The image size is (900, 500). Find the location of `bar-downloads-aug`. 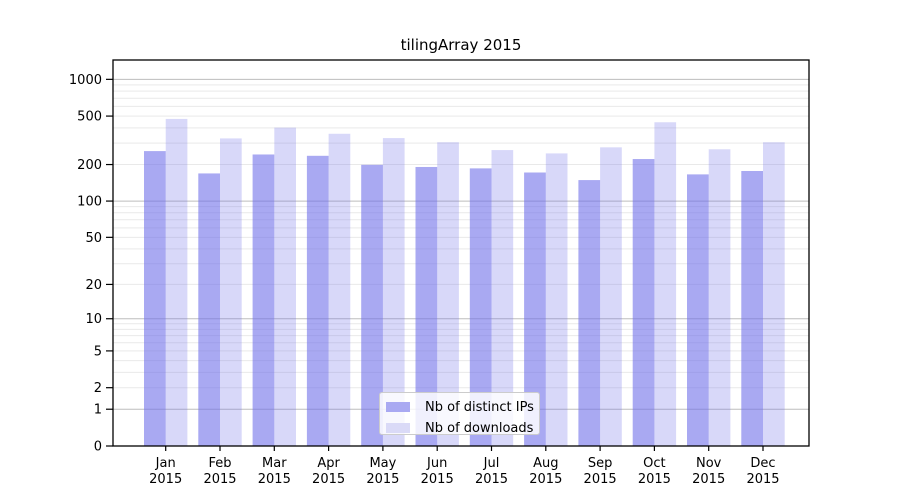

bar-downloads-aug is located at coordinates (556, 299).